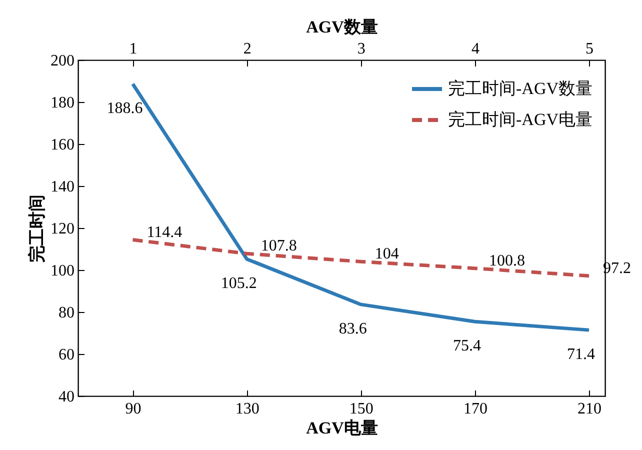  What do you see at coordinates (342, 27) in the screenshot?
I see `x2-axis-title: AGV数量` at bounding box center [342, 27].